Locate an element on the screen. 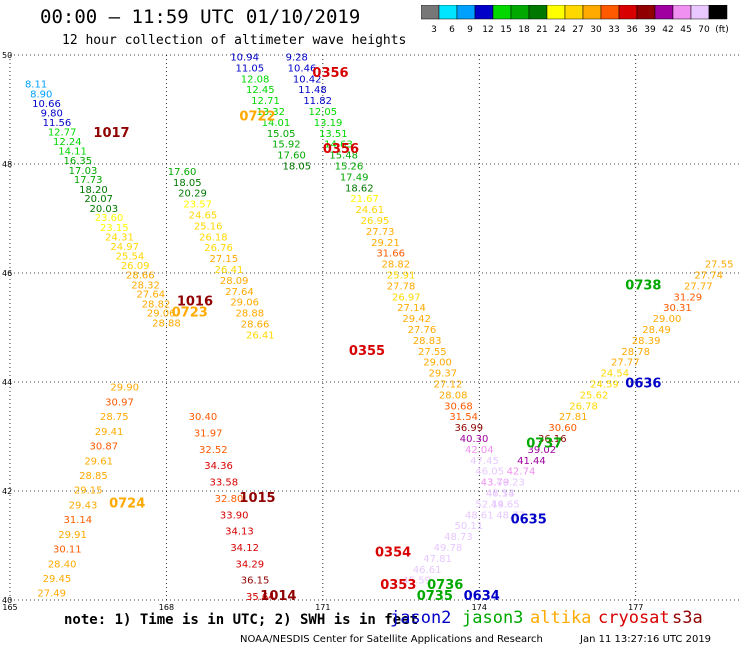  swh-data-point: 24.54 is located at coordinates (615, 374).